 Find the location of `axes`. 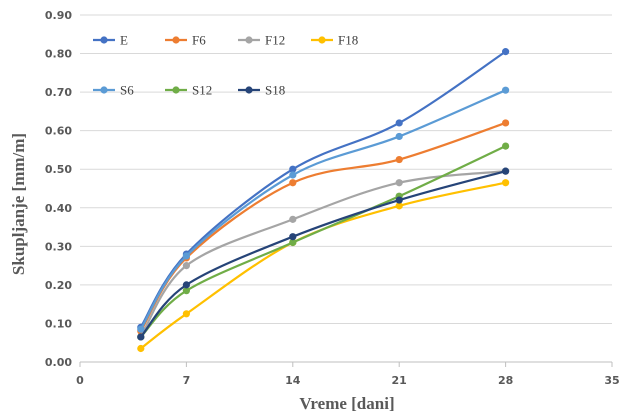

axes is located at coordinates (346, 364).